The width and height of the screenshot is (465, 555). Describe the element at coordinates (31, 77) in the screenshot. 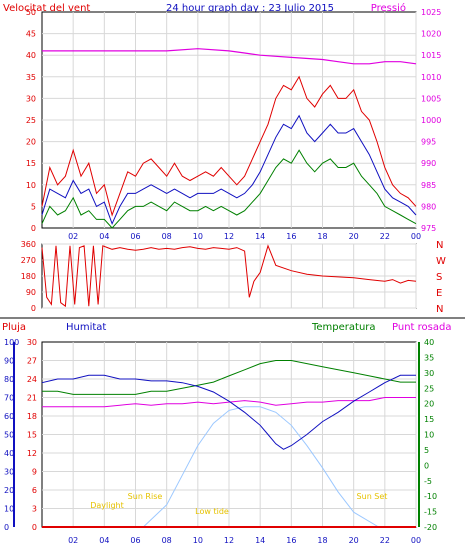

I see `wind-speed-tick-label: 35` at that location.